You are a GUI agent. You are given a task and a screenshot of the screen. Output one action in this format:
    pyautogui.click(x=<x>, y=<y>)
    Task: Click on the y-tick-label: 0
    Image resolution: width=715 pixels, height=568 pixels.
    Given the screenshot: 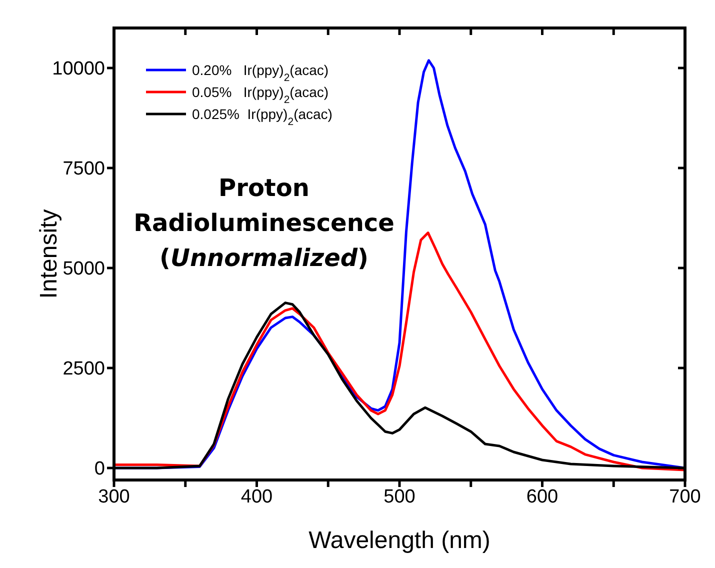 What is the action you would take?
    pyautogui.click(x=99, y=469)
    